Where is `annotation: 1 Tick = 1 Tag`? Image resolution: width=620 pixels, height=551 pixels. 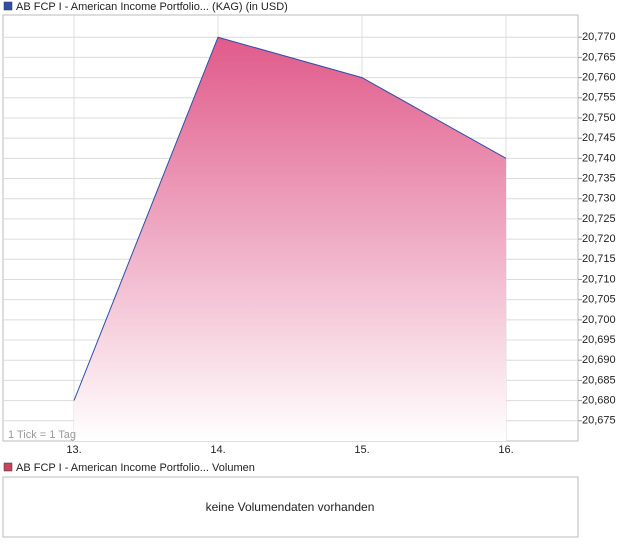 annotation: 1 Tick = 1 Tag is located at coordinates (42, 435).